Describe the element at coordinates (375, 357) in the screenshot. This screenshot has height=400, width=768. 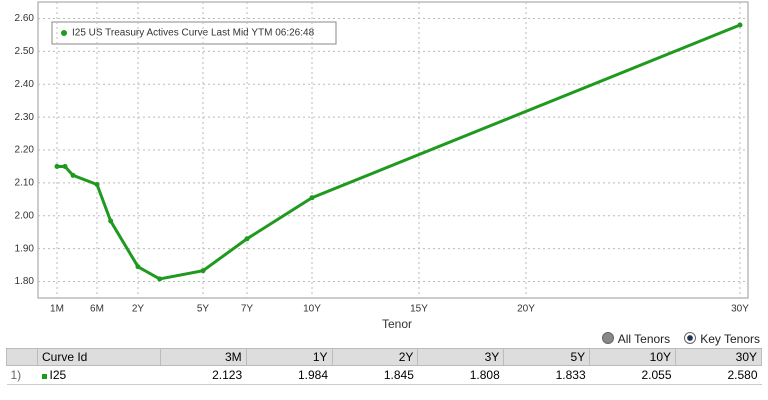
I see `header: 2Y` at that location.